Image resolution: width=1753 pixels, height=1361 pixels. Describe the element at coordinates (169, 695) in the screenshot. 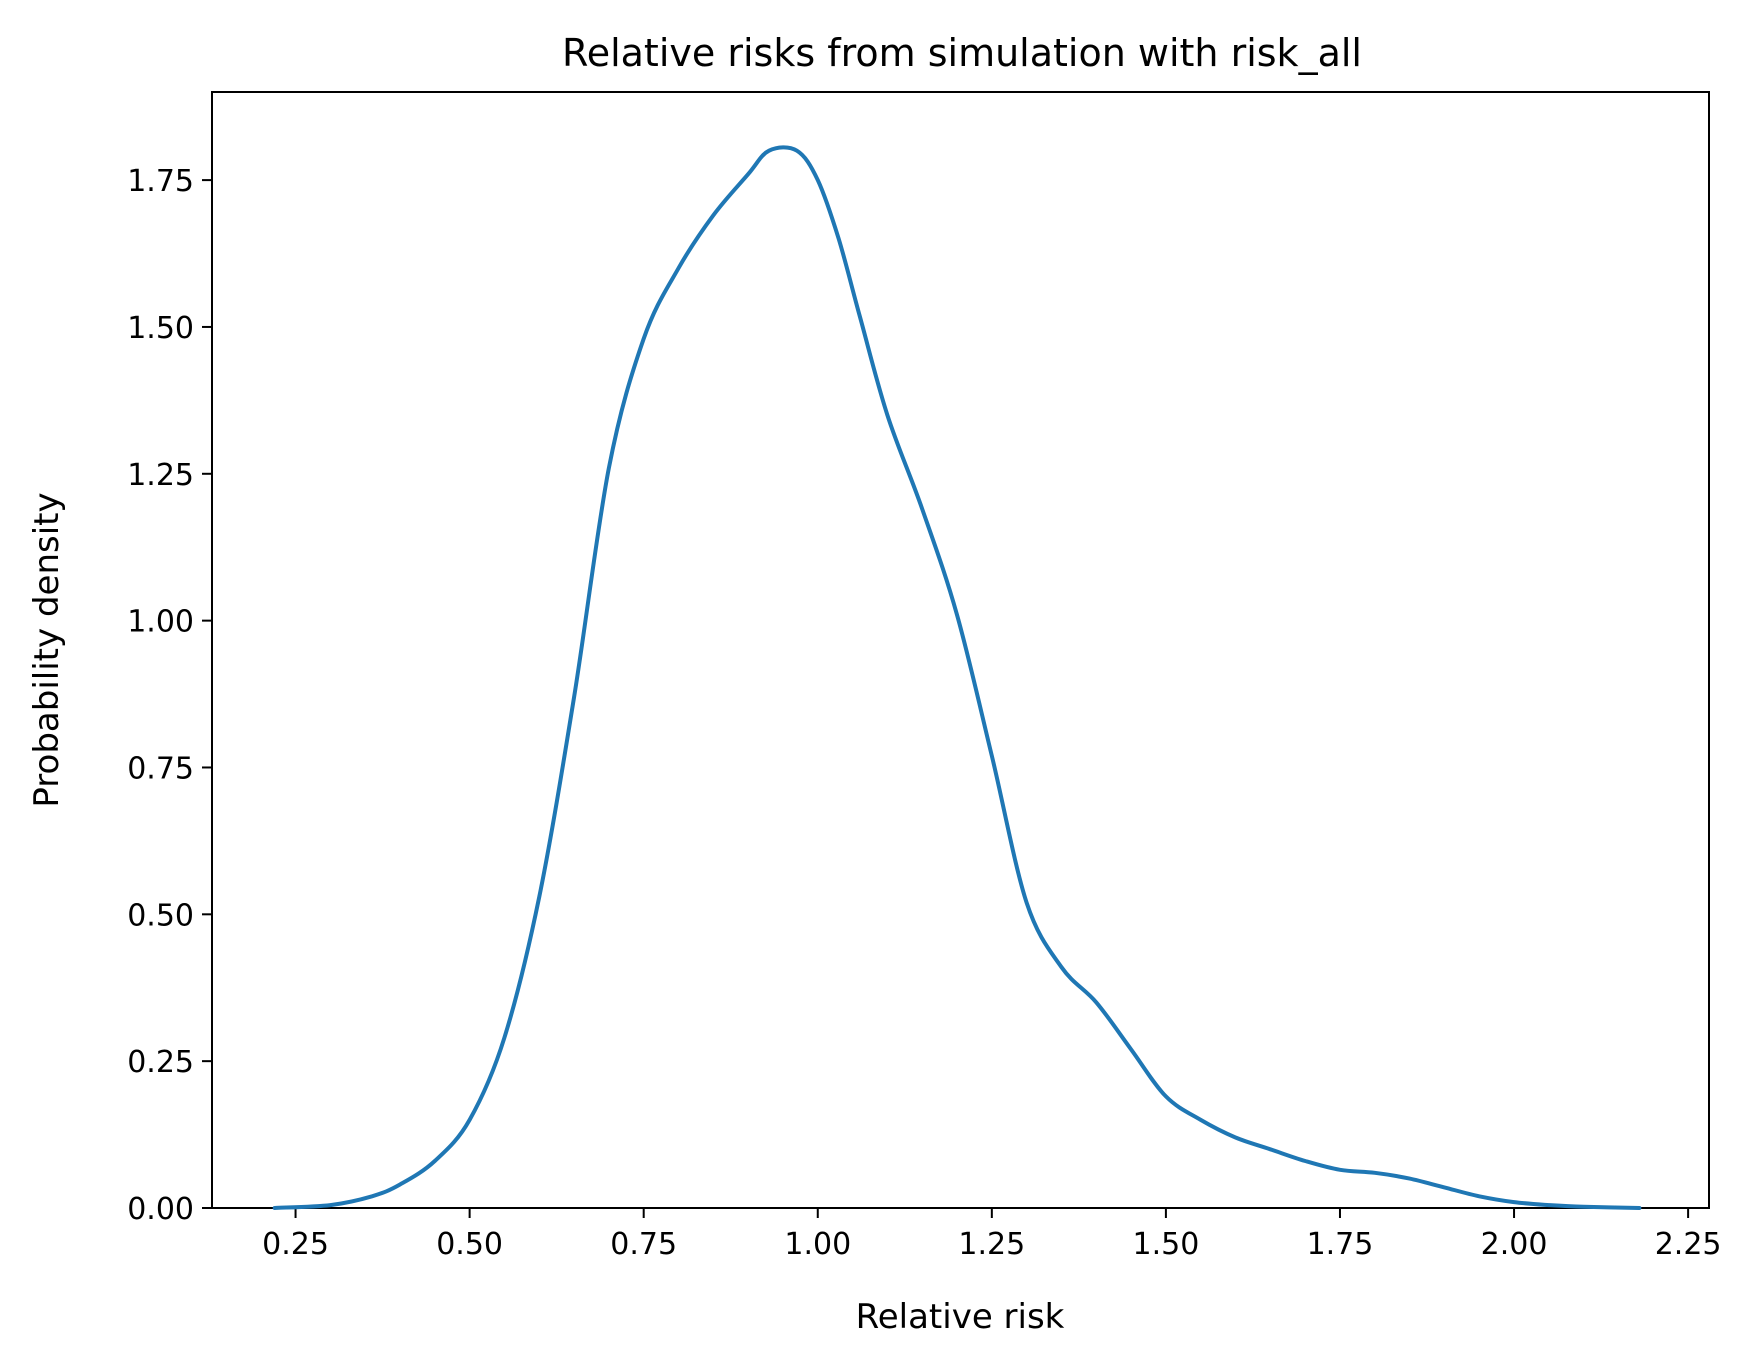

I see `y-axis-ticks: 0.00 0.25 0.50 0.75 1.00 1.25 1.50 1.75` at that location.